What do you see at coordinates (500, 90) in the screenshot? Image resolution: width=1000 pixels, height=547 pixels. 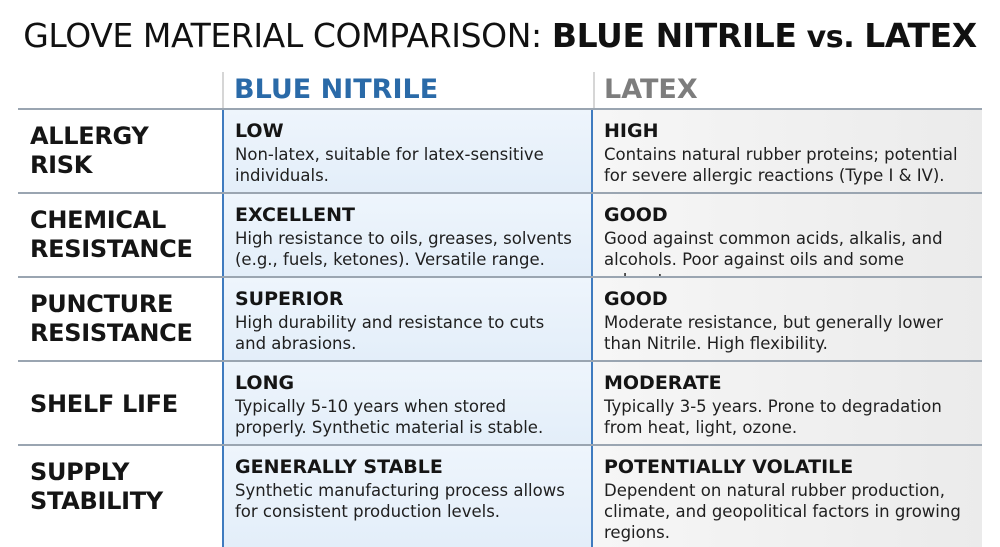 I see `column-header-row: BLUE NITRILE LATEX` at bounding box center [500, 90].